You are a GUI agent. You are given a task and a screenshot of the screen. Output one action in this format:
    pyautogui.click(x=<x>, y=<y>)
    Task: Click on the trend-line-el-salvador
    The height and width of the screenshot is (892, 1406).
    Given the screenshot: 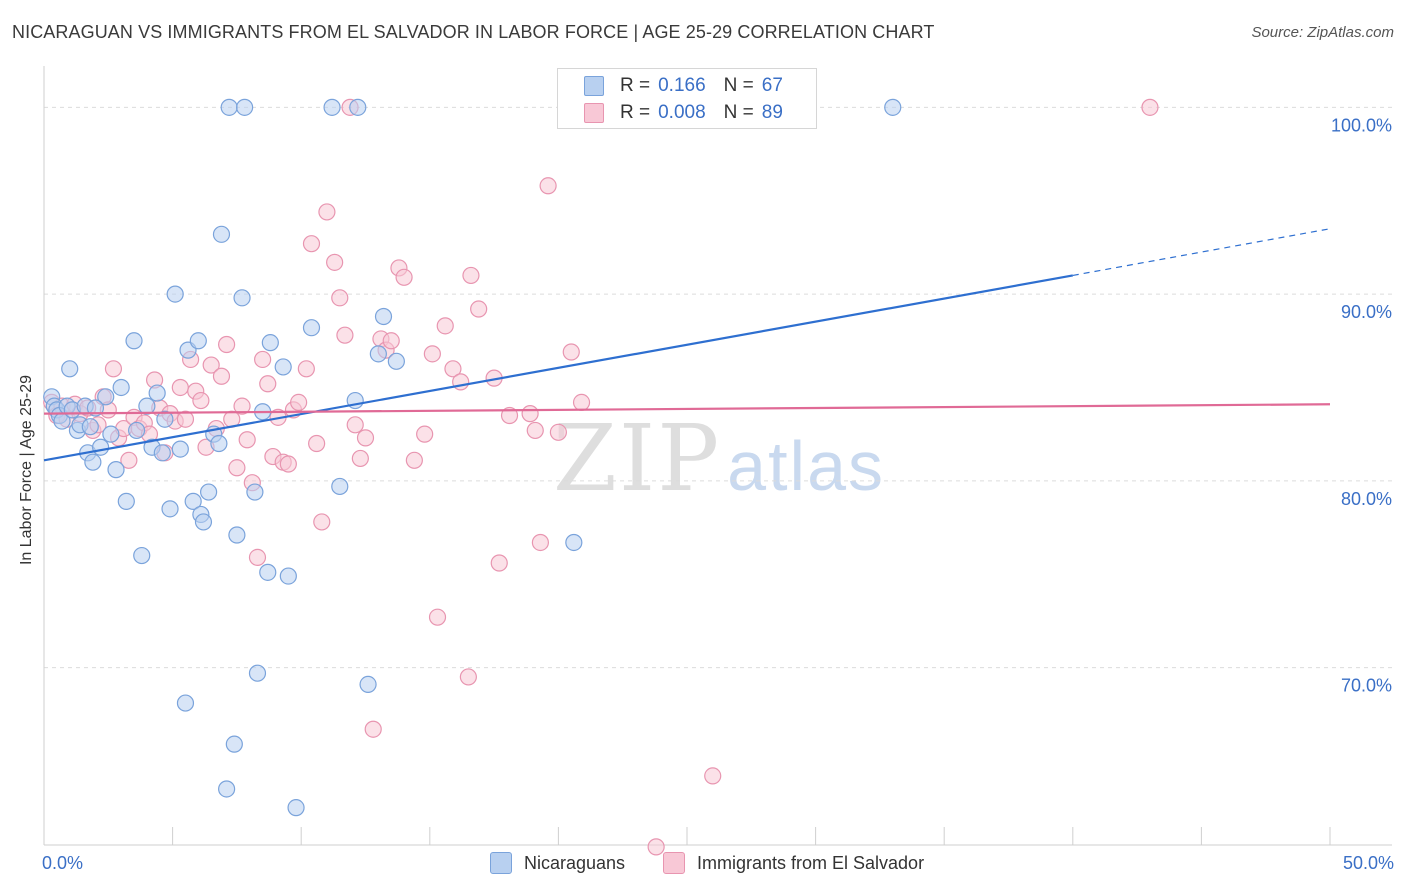 What is the action you would take?
    pyautogui.click(x=687, y=409)
    